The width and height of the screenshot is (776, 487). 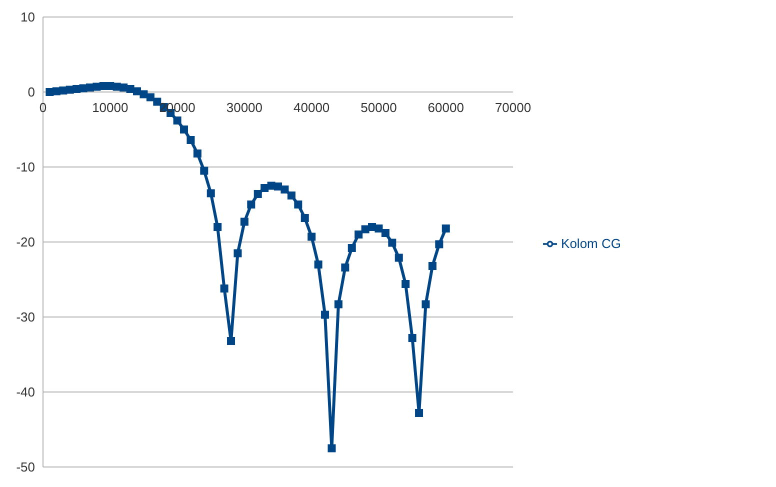 I want to click on x-tick-label: 0, so click(x=43, y=107).